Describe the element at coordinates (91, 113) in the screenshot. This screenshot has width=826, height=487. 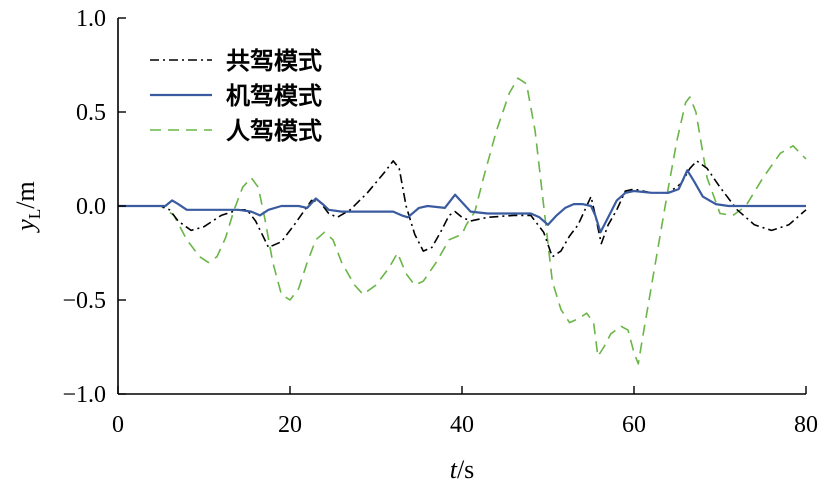
I see `y-tick-label: 0.5` at that location.